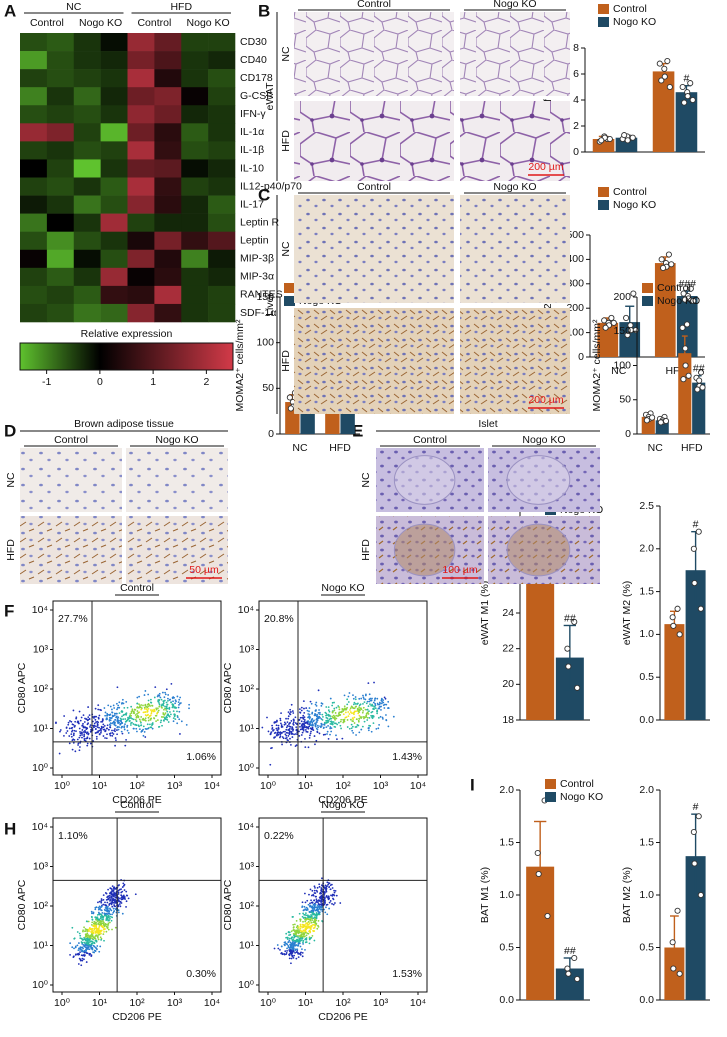 Image resolution: width=727 pixels, height=1037 pixels. What do you see at coordinates (137, 905) in the screenshot?
I see `plot-frame` at bounding box center [137, 905].